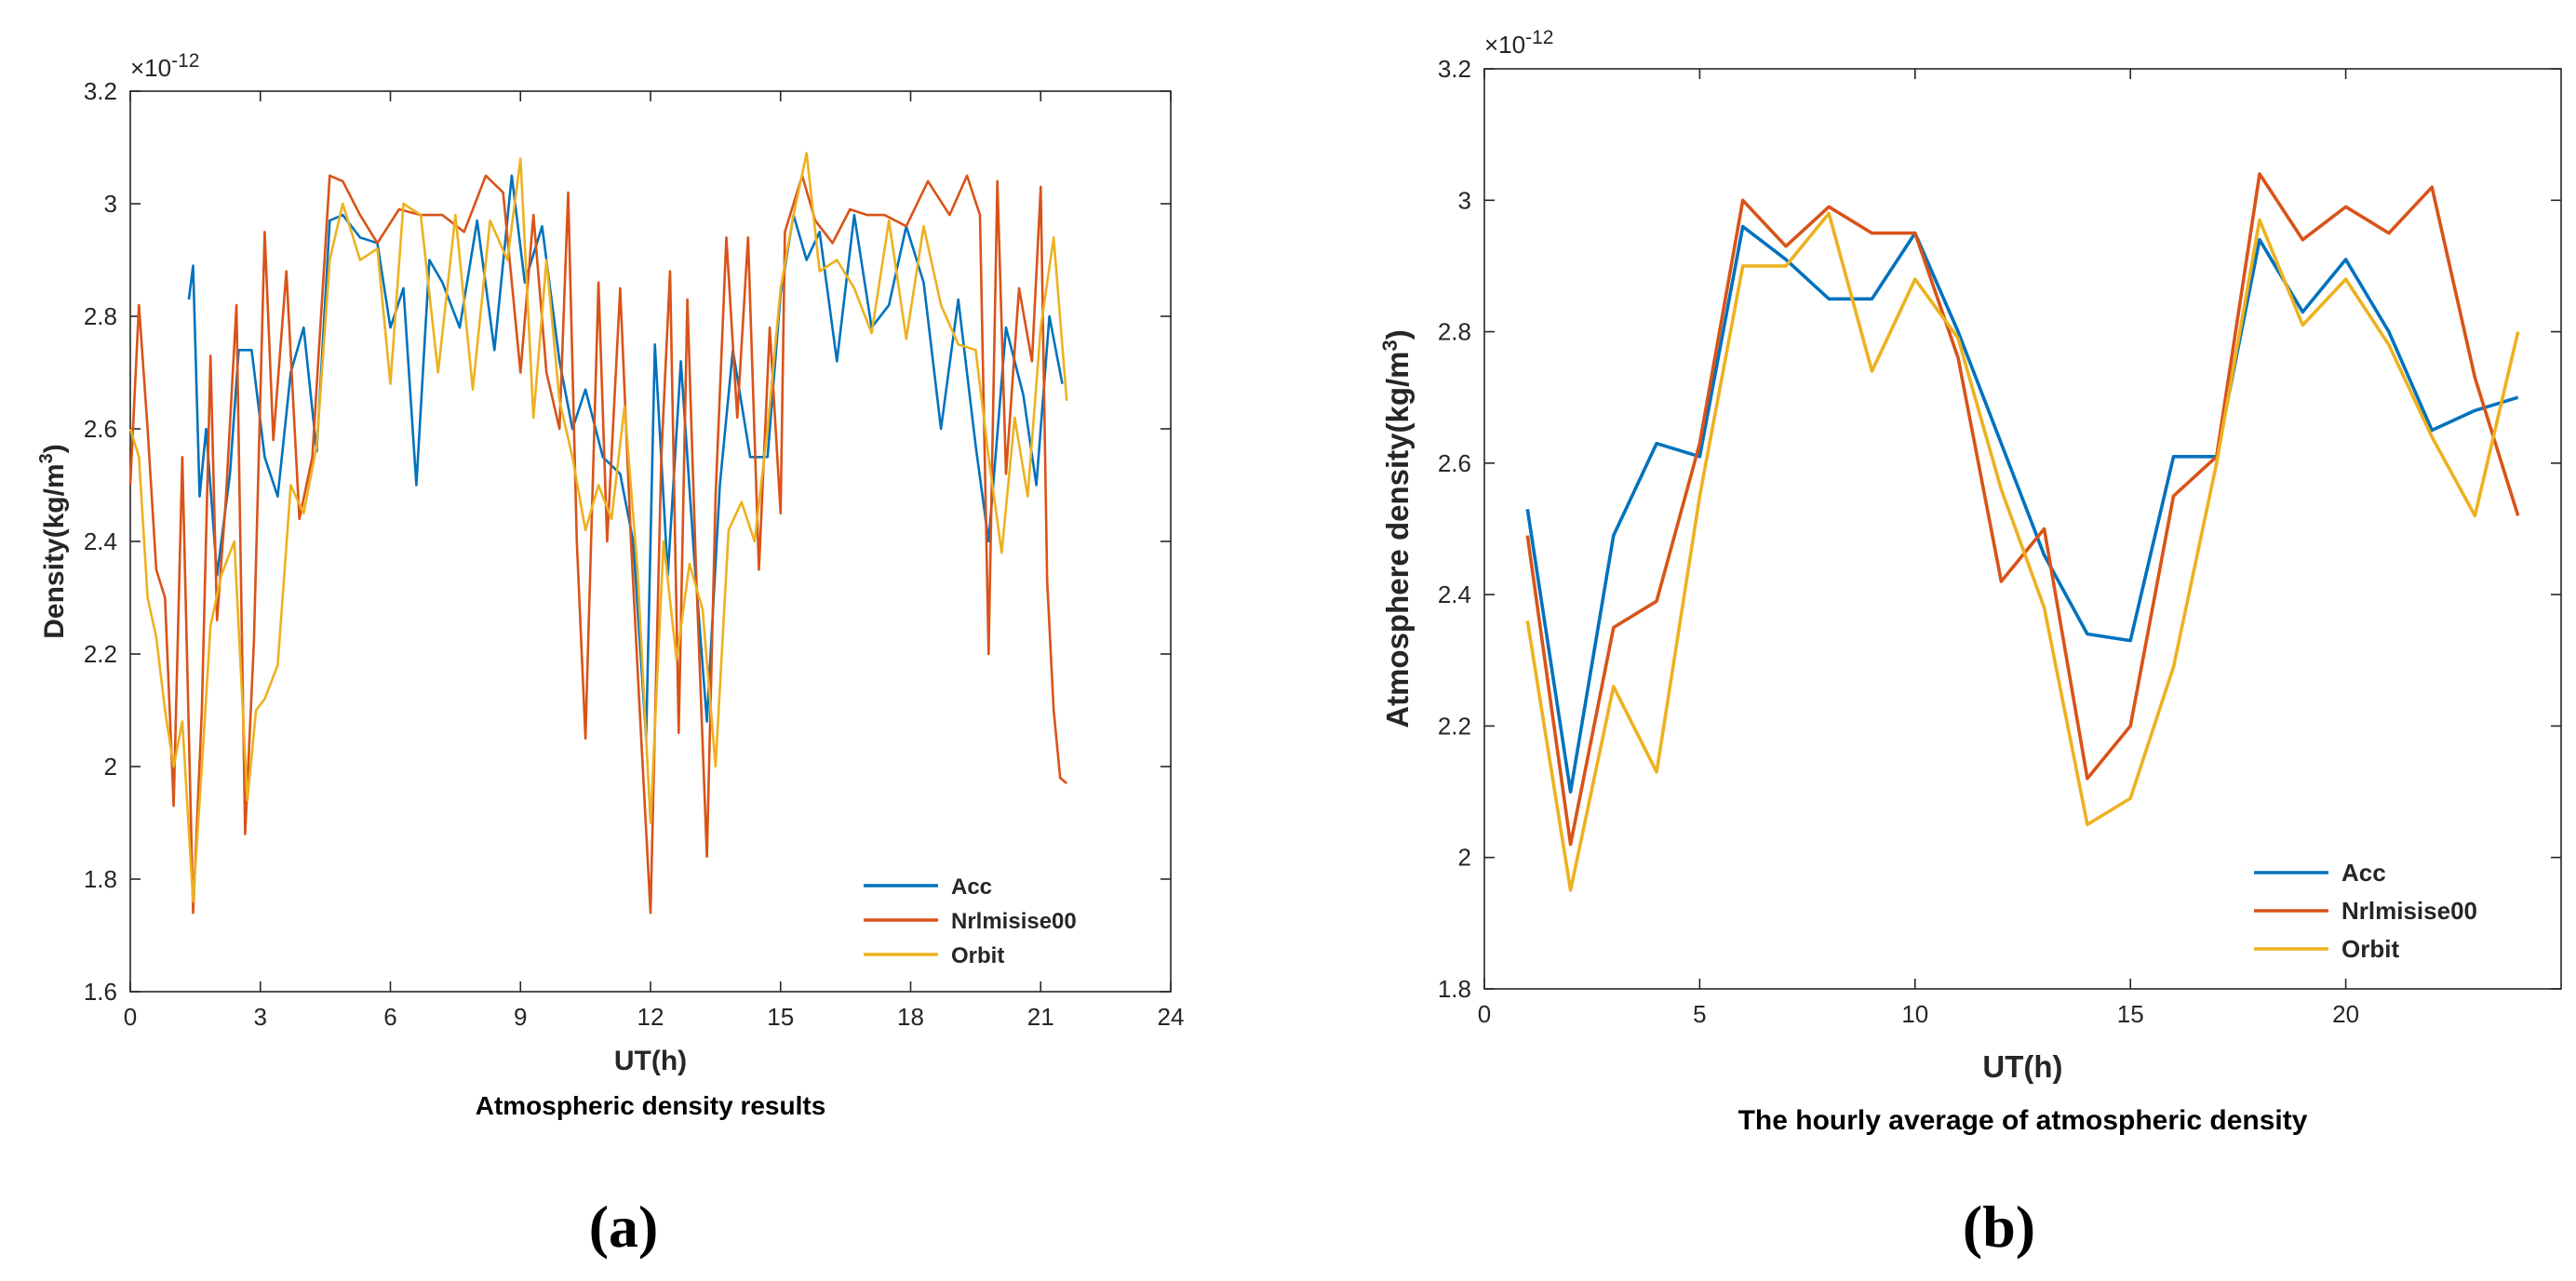 Image resolution: width=2576 pixels, height=1281 pixels. Describe the element at coordinates (1999, 1227) in the screenshot. I see `panel-label: (b)` at that location.